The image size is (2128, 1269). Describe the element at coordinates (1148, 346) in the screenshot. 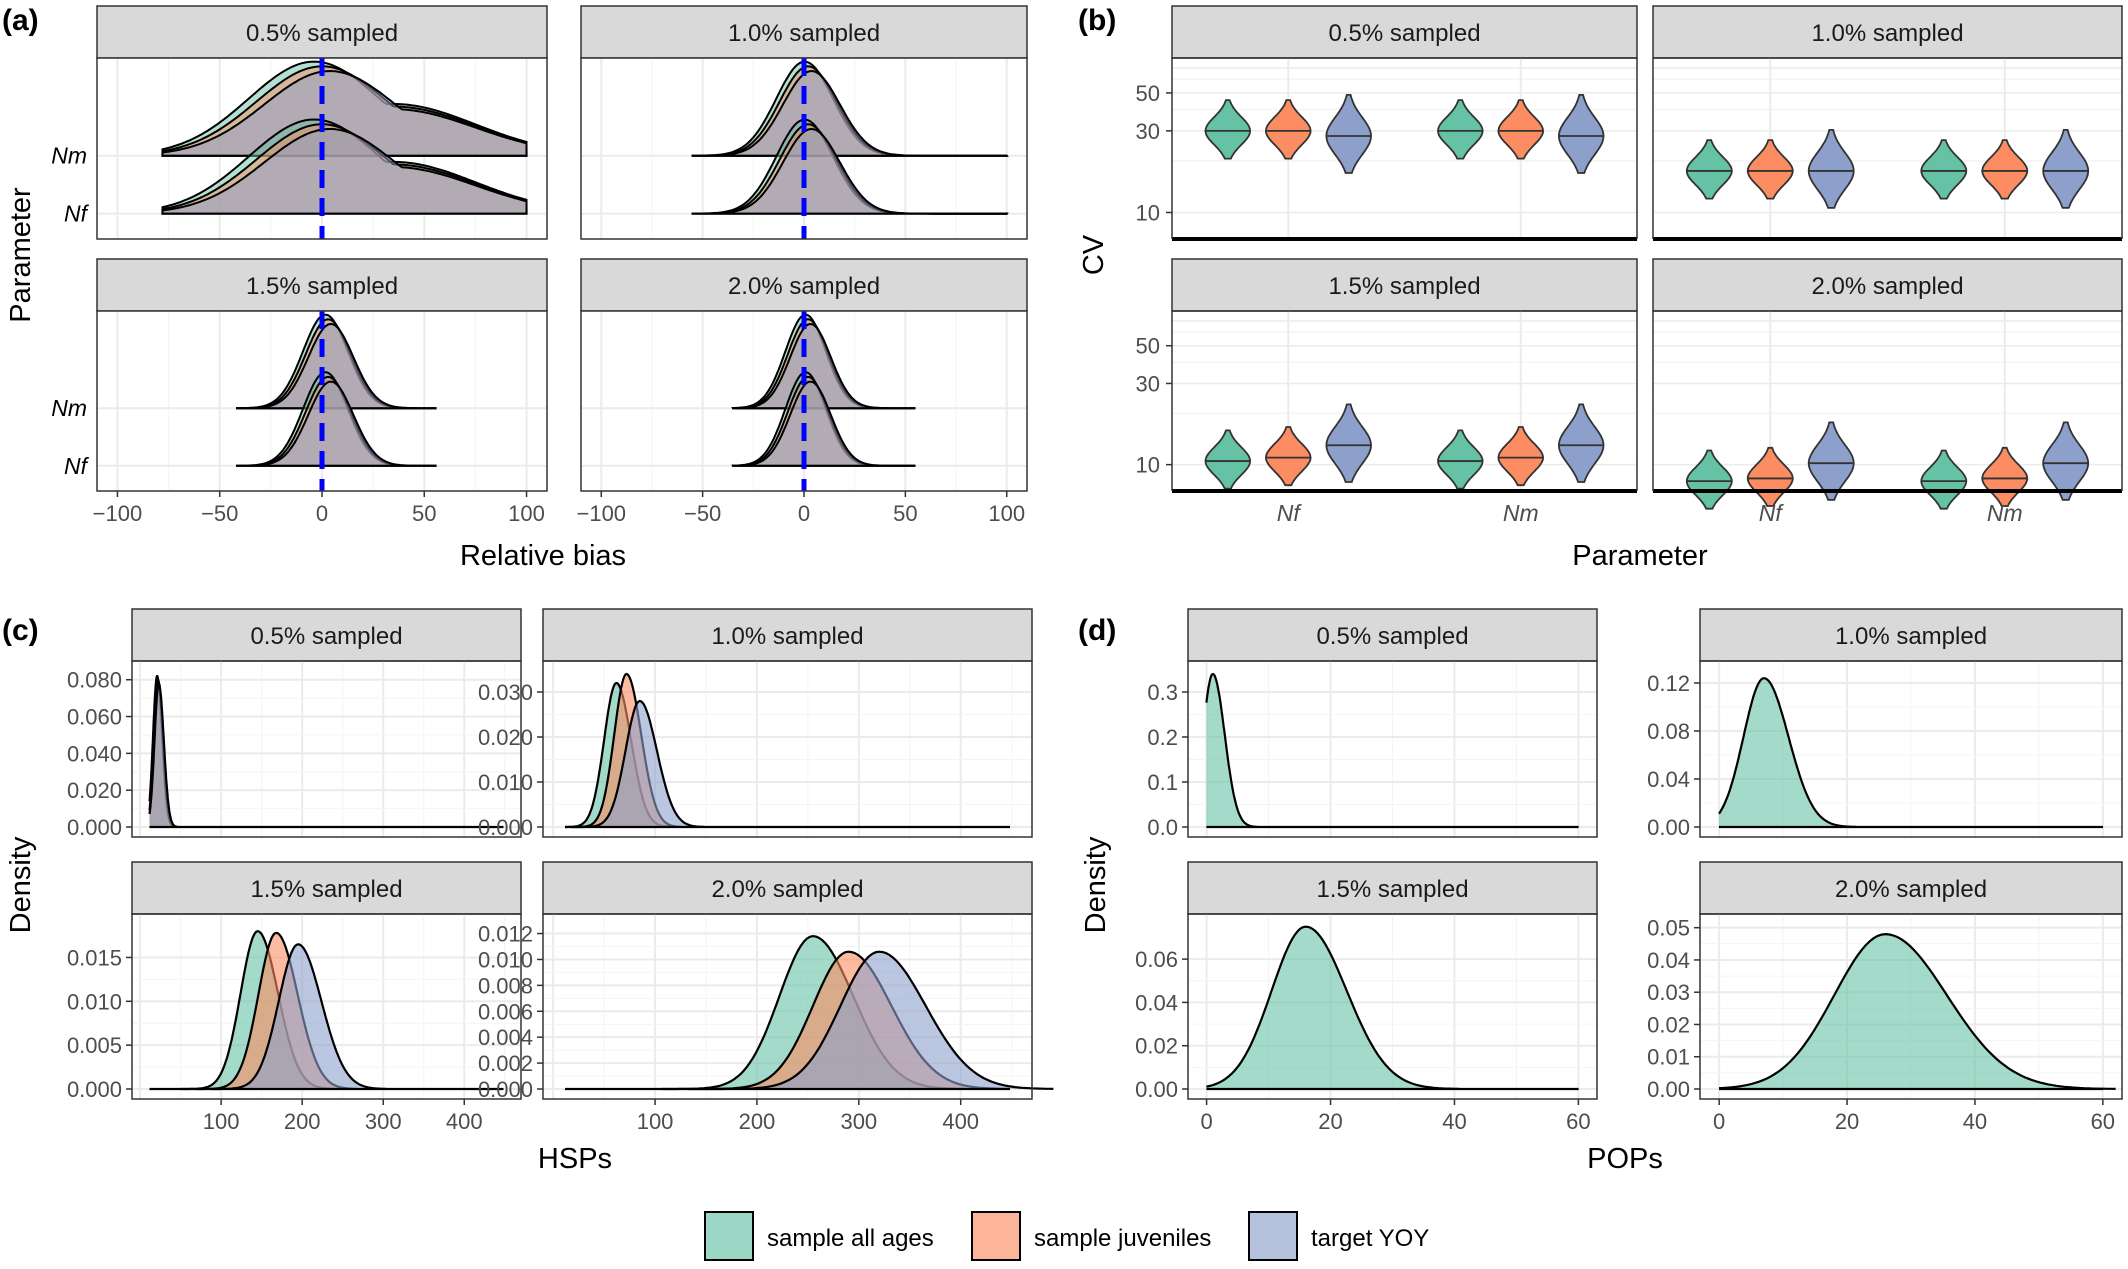

I see `panel-b-facet-3-y-tick-label: 50` at that location.